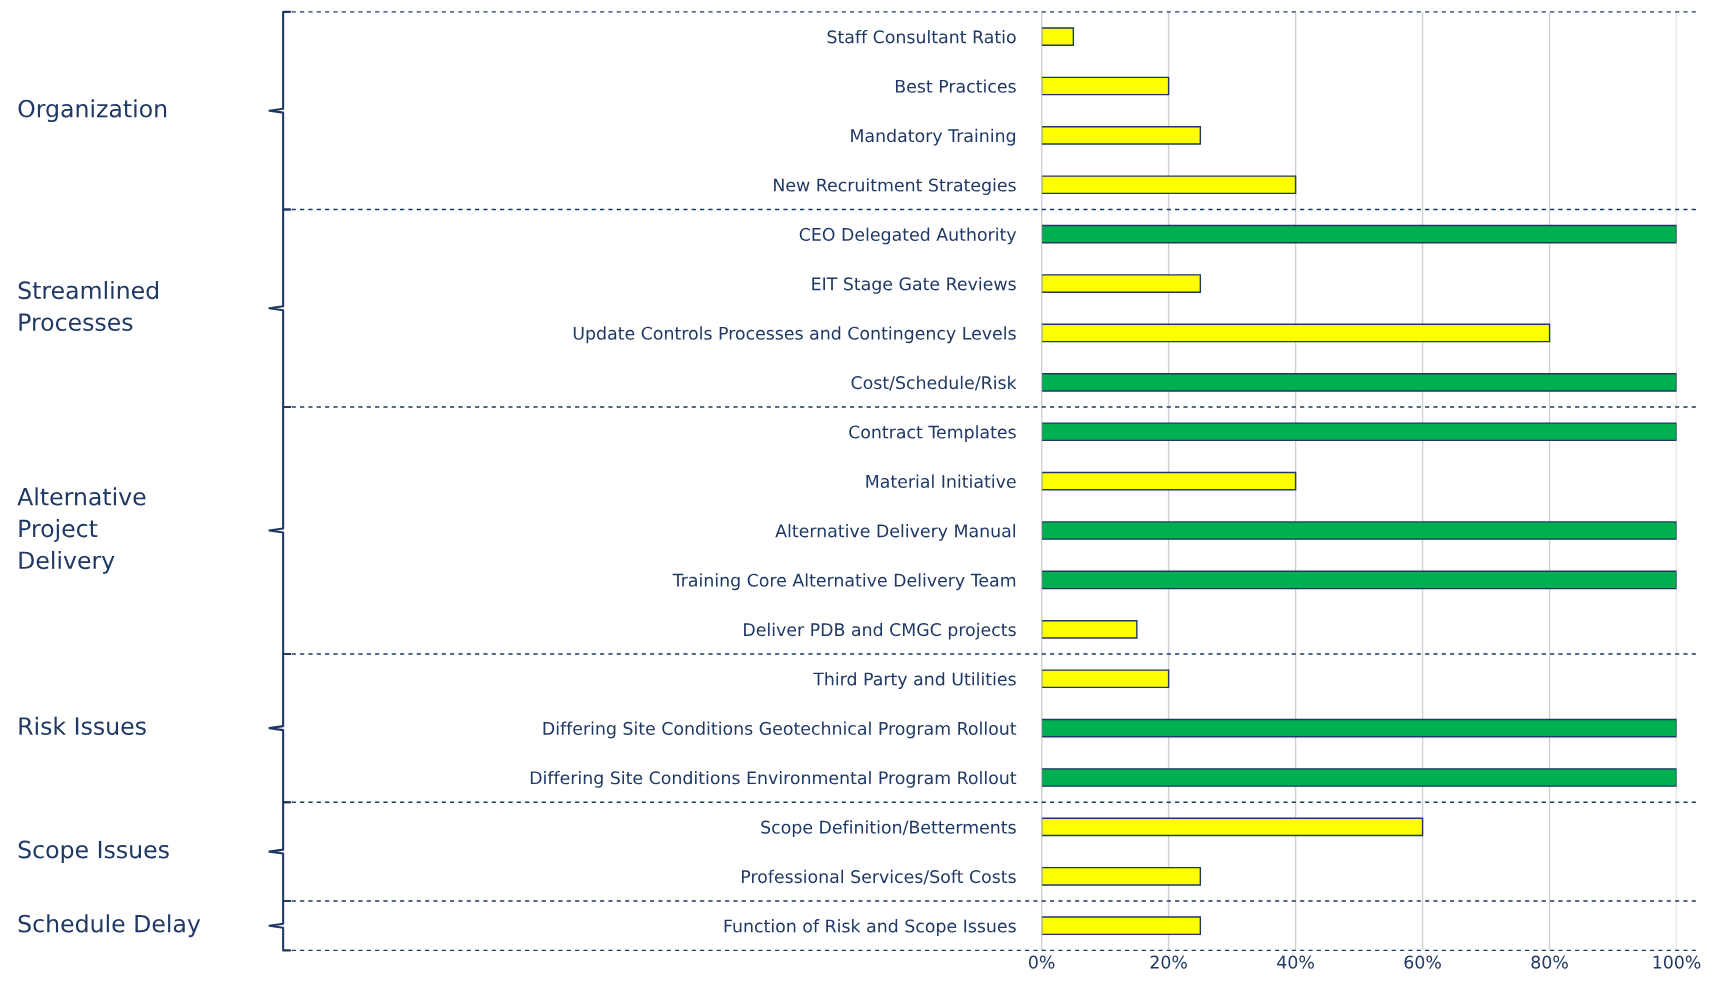 The height and width of the screenshot is (990, 1716). I want to click on y-tick-label: Alternative Delivery Manual, so click(895, 532).